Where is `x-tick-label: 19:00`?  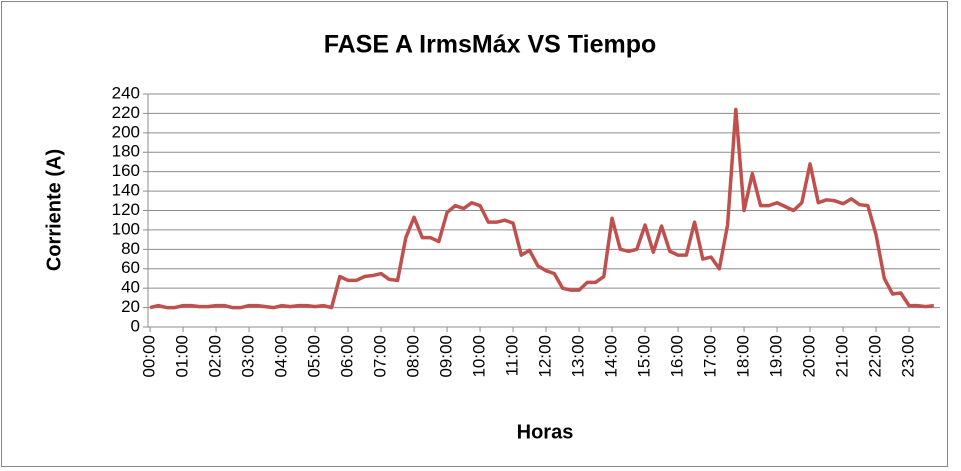
x-tick-label: 19:00 is located at coordinates (776, 356).